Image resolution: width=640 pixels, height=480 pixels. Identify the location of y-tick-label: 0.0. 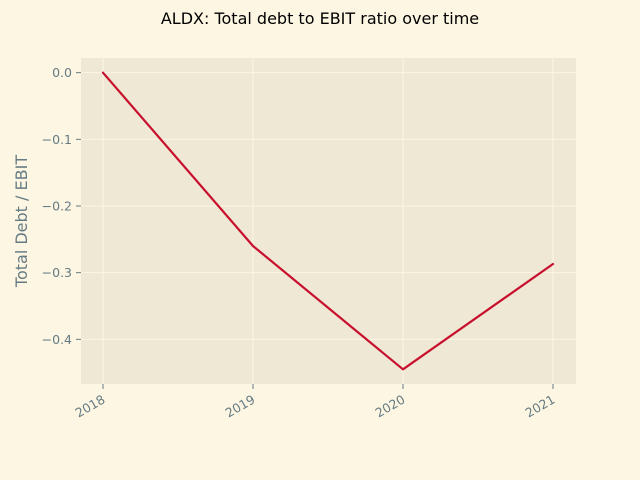
(62, 72).